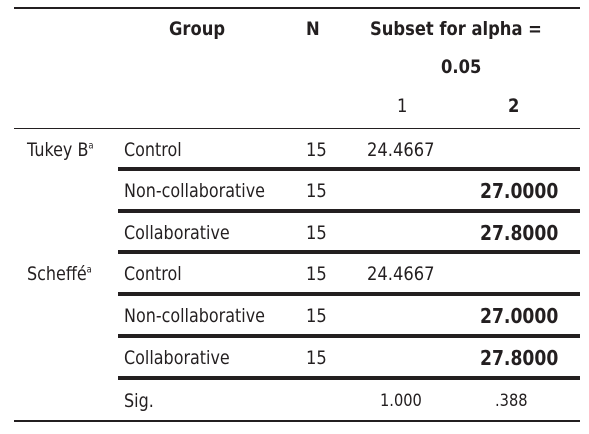 This screenshot has height=434, width=589. What do you see at coordinates (139, 401) in the screenshot?
I see `sig-label: Sig.` at bounding box center [139, 401].